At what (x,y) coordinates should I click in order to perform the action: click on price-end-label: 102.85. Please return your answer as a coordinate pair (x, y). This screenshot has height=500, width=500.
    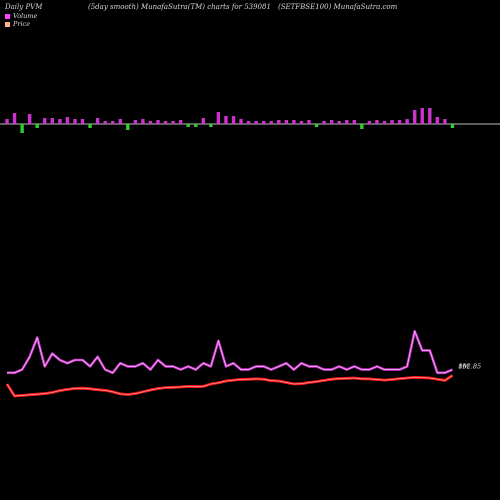
    Looking at the image, I should click on (469, 367).